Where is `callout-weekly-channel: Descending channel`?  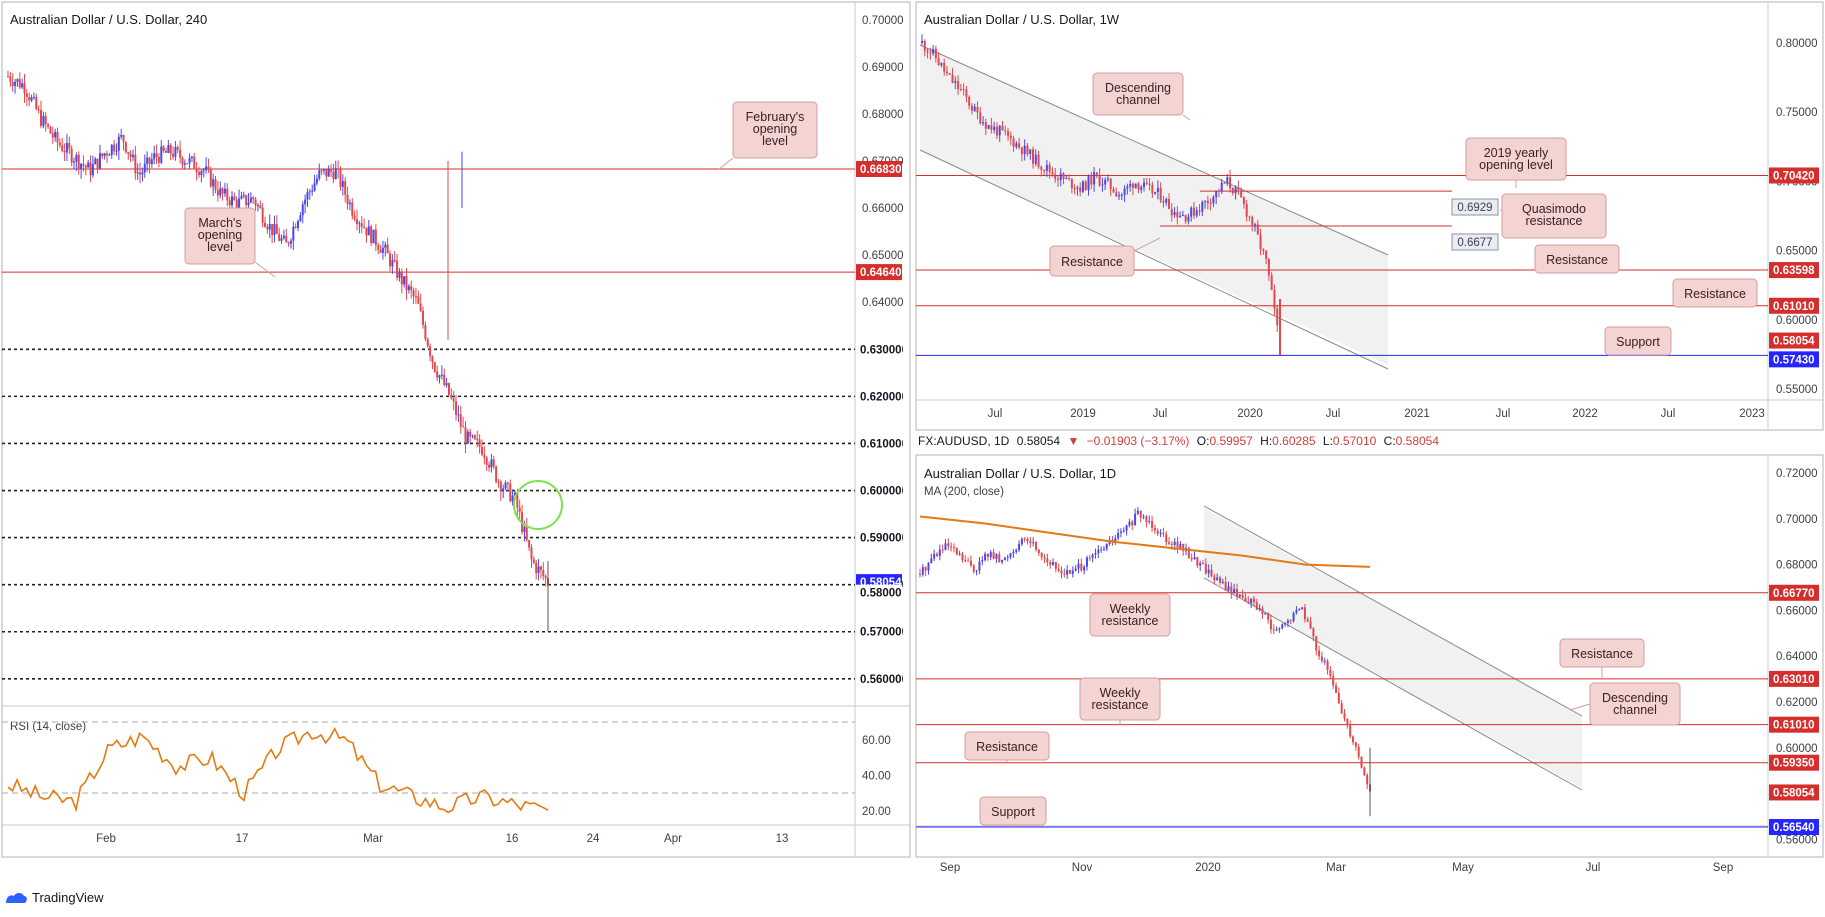 callout-weekly-channel: Descending channel is located at coordinates (1138, 94).